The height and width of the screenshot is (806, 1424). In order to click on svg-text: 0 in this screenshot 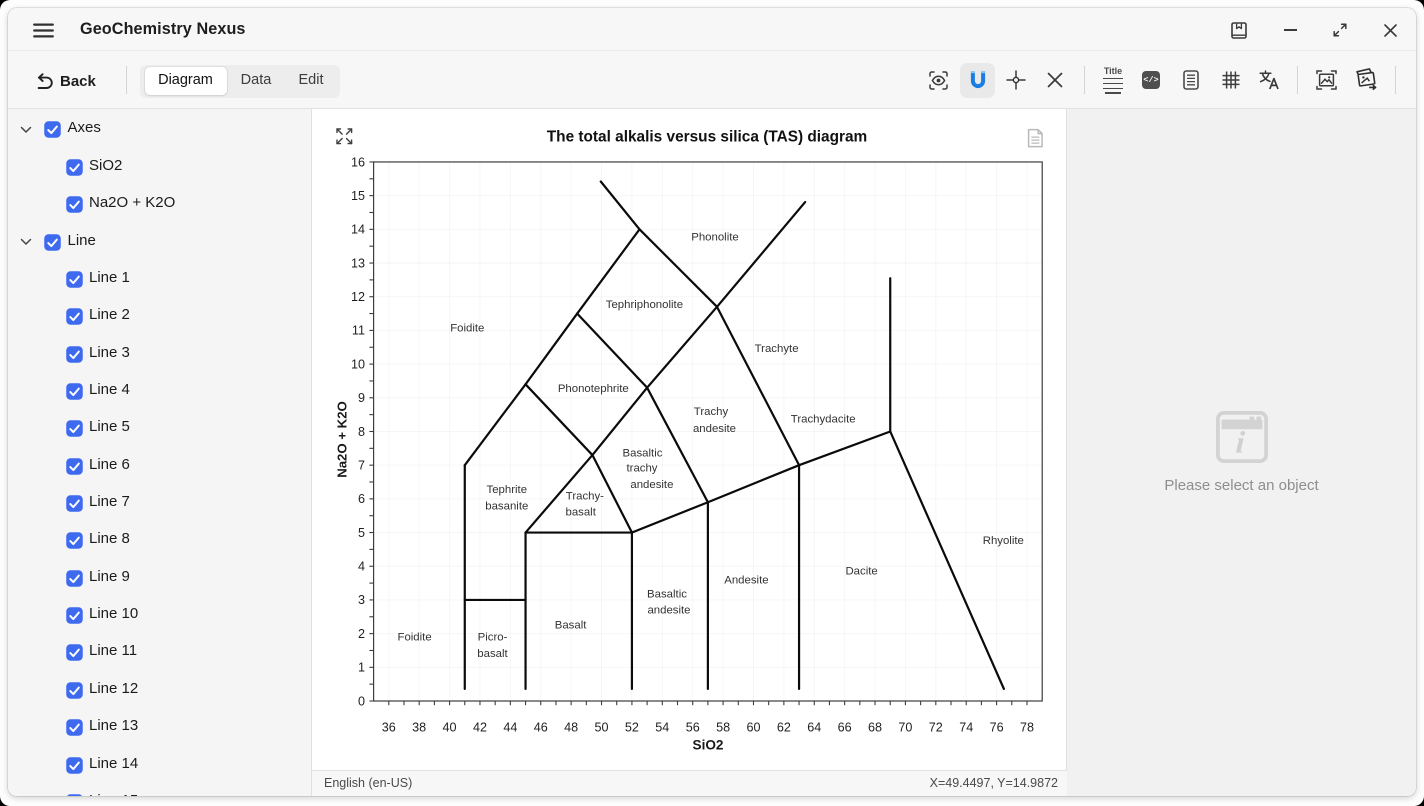, I will do `click(361, 701)`.